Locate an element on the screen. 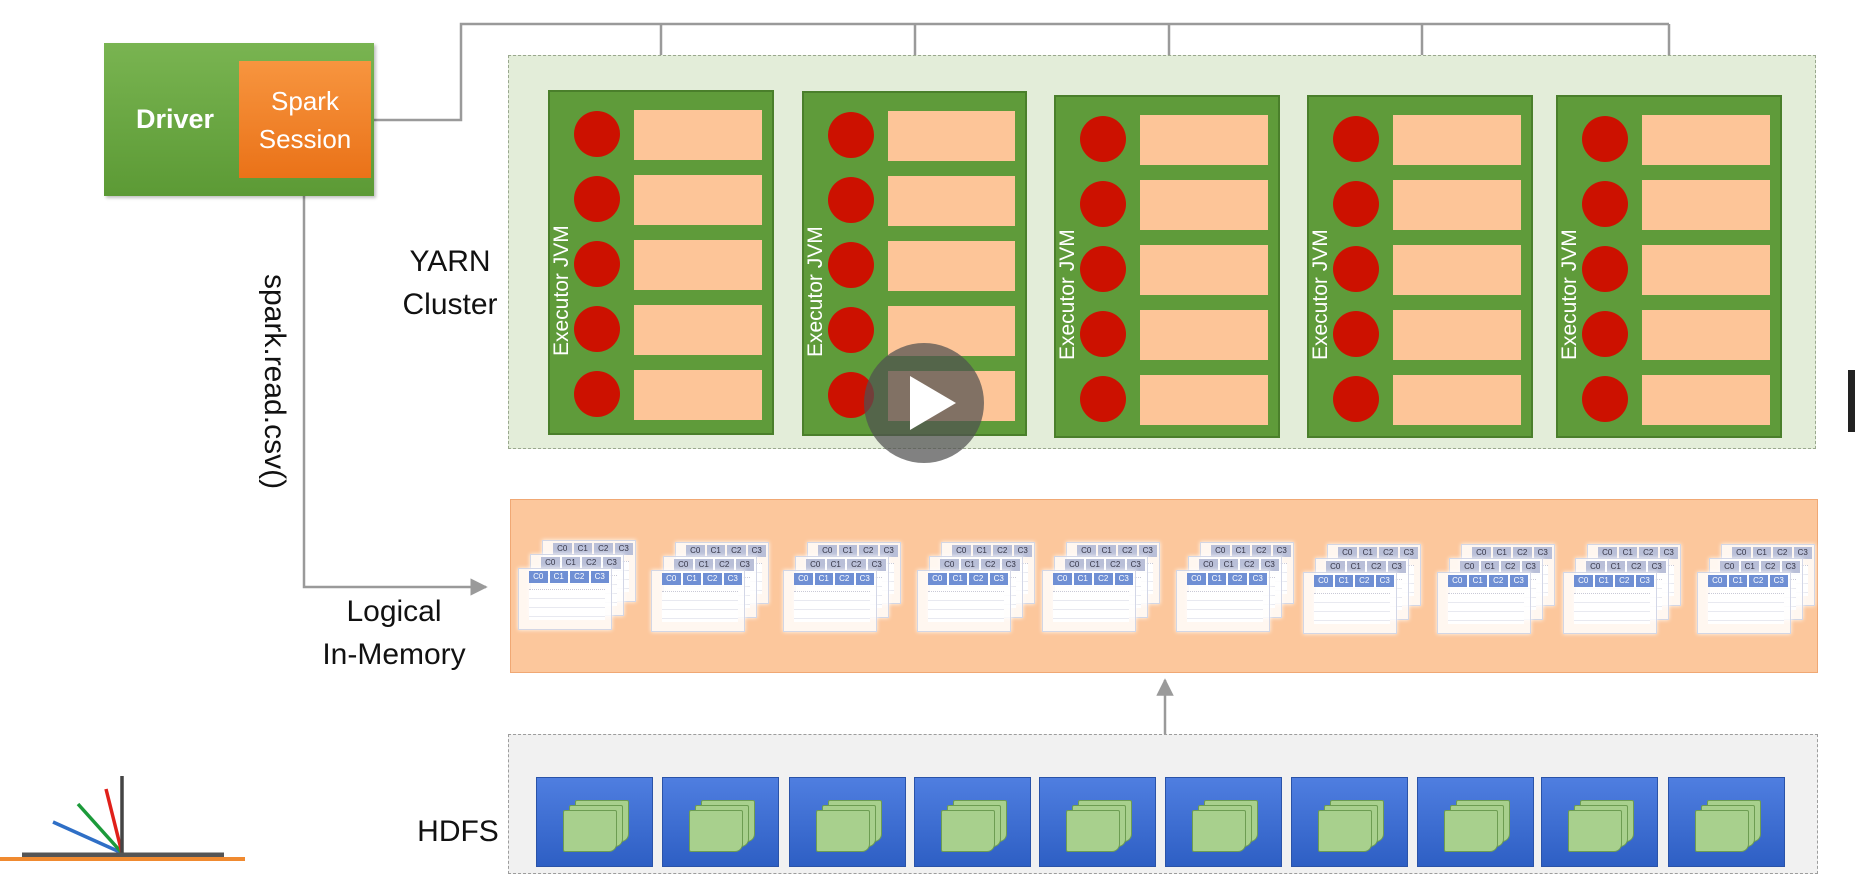 The image size is (1855, 874). yarn-cluster-label: YARN Cluster is located at coordinates (450, 283).